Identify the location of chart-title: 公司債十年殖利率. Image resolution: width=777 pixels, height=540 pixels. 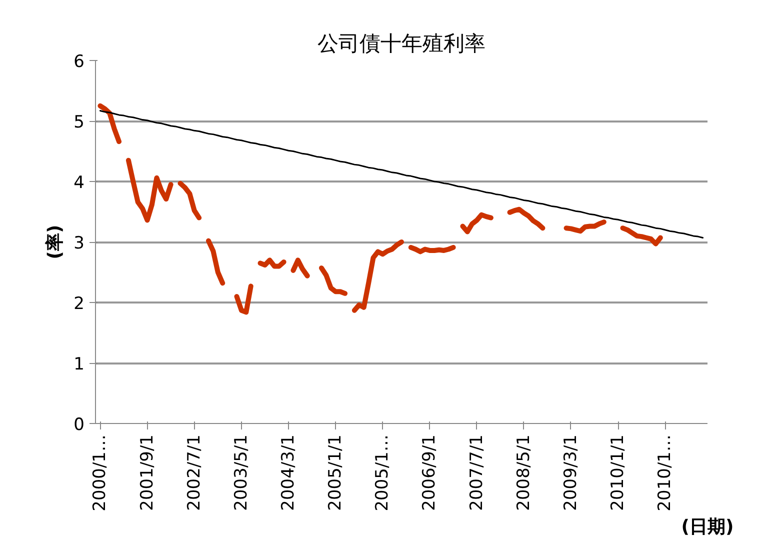
(402, 44).